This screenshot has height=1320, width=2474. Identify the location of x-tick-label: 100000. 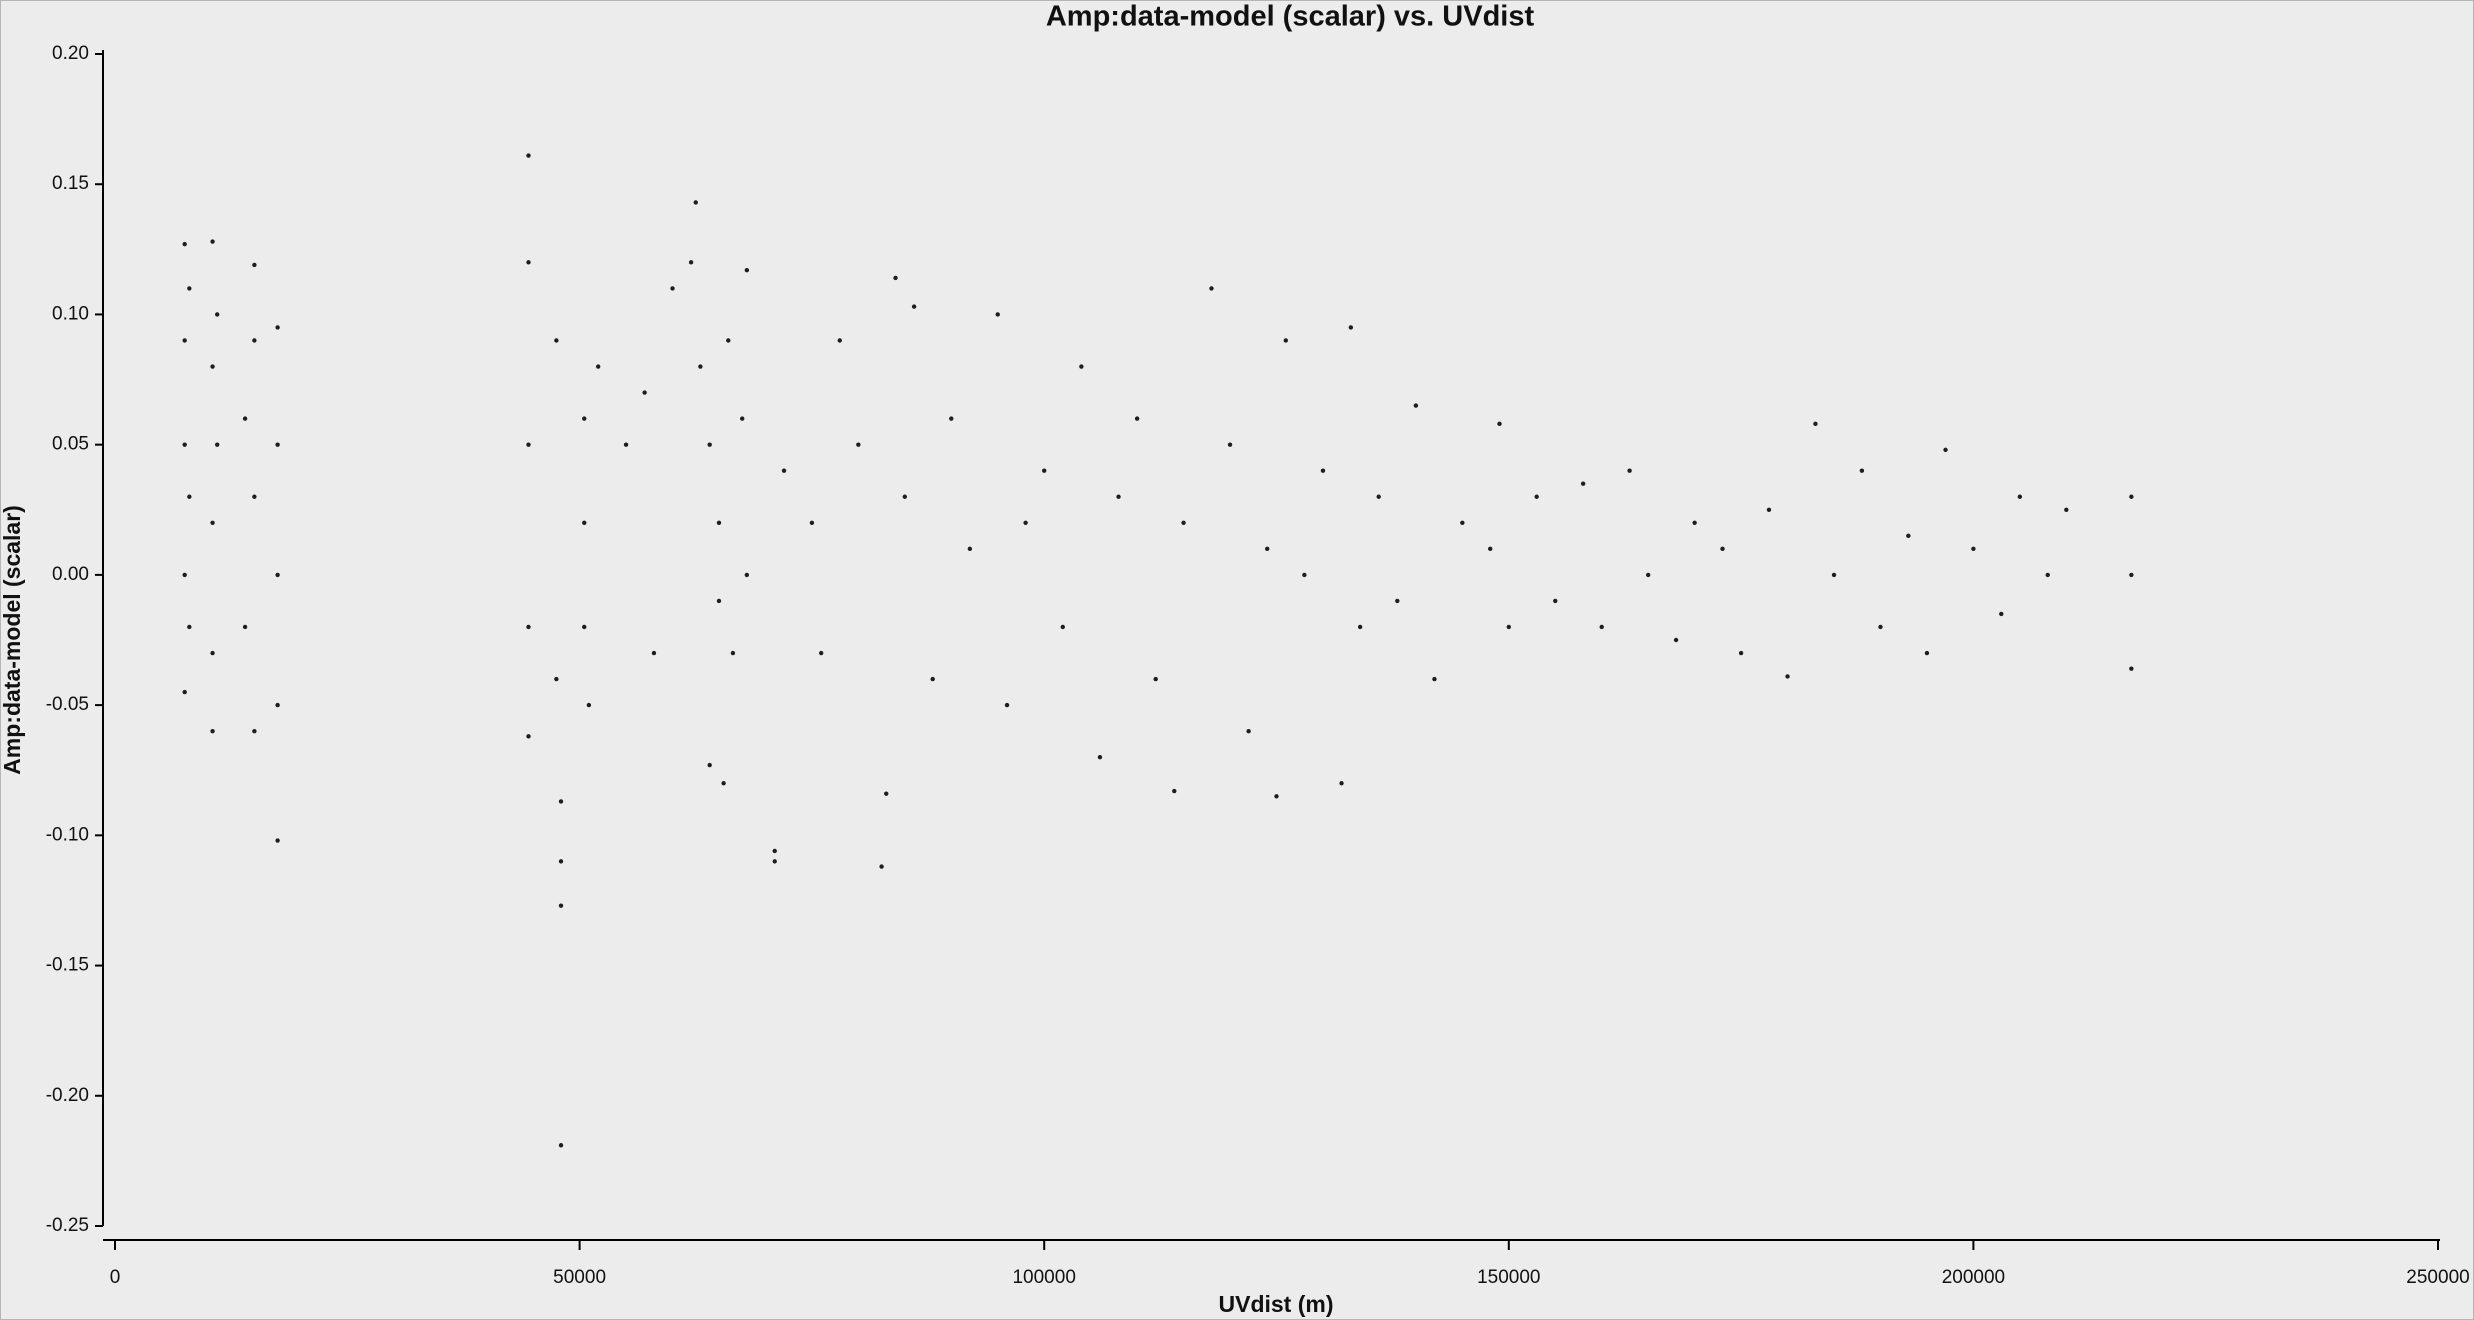
(1043, 1277).